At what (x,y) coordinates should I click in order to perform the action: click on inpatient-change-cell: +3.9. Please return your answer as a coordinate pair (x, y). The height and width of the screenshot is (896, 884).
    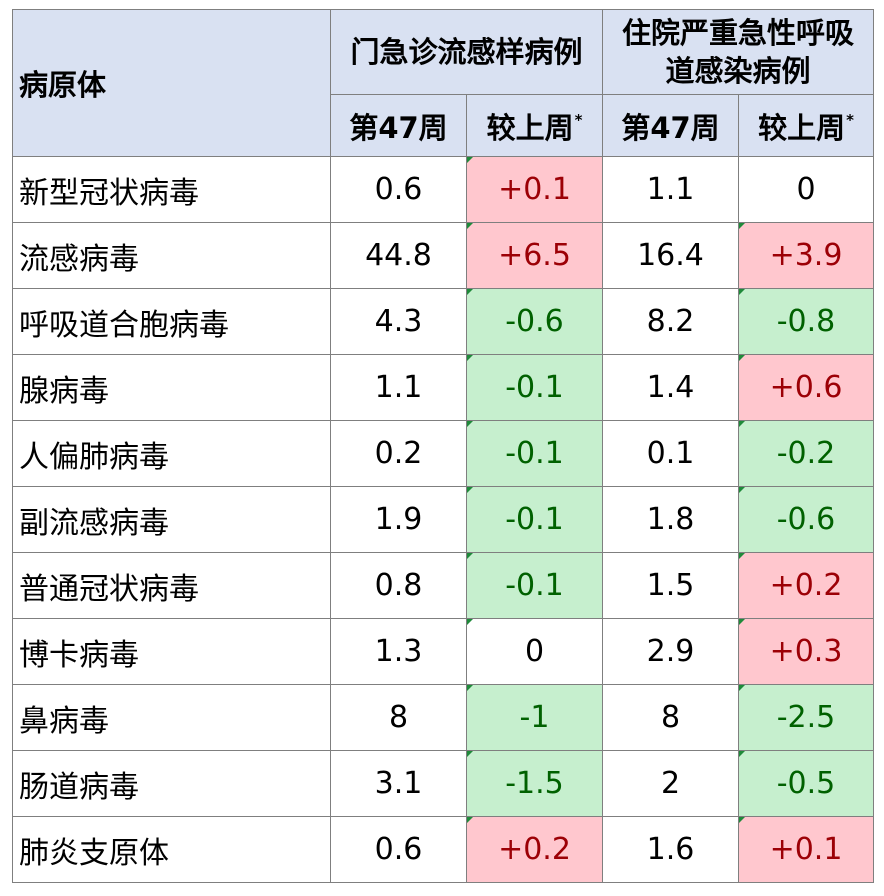
    Looking at the image, I should click on (806, 255).